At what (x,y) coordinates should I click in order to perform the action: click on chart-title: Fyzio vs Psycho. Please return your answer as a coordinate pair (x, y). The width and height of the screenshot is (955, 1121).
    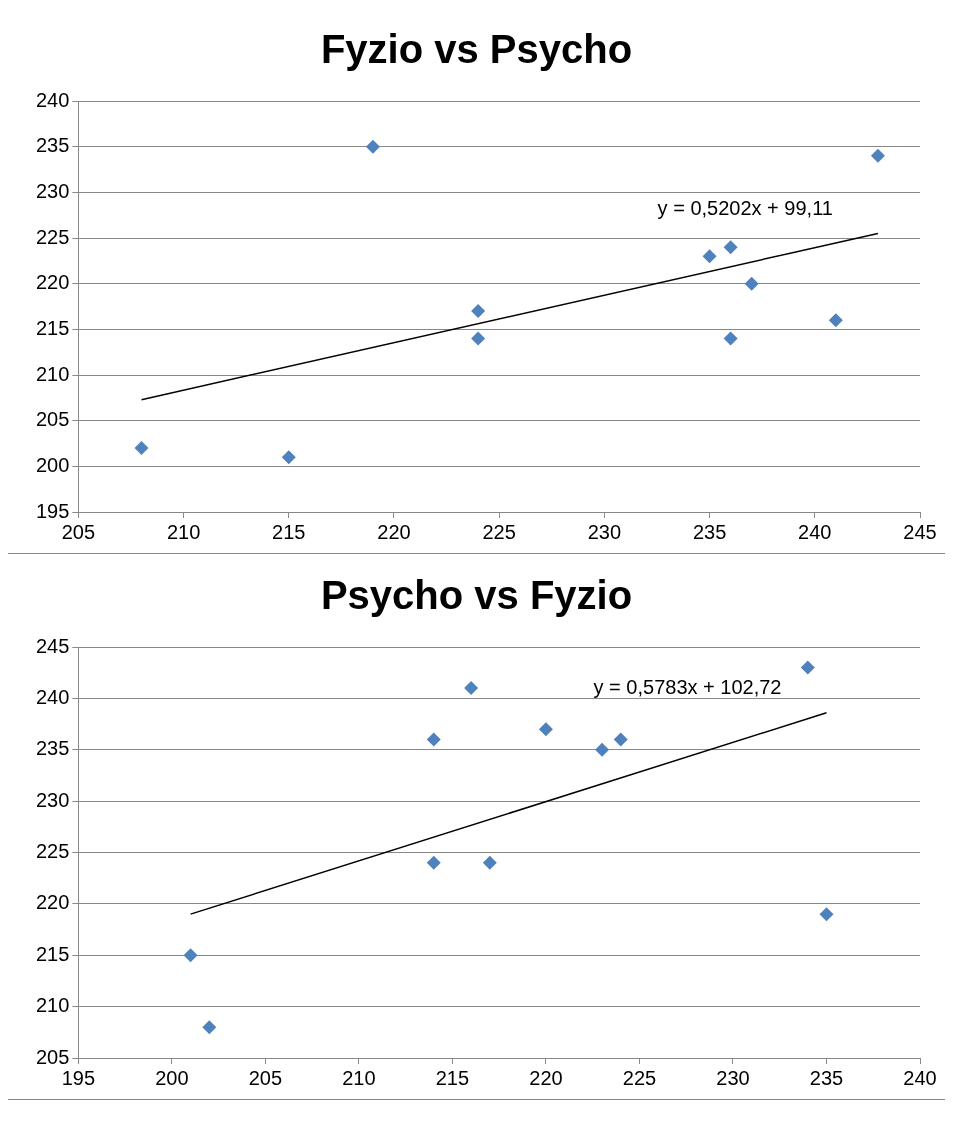
    Looking at the image, I should click on (476, 49).